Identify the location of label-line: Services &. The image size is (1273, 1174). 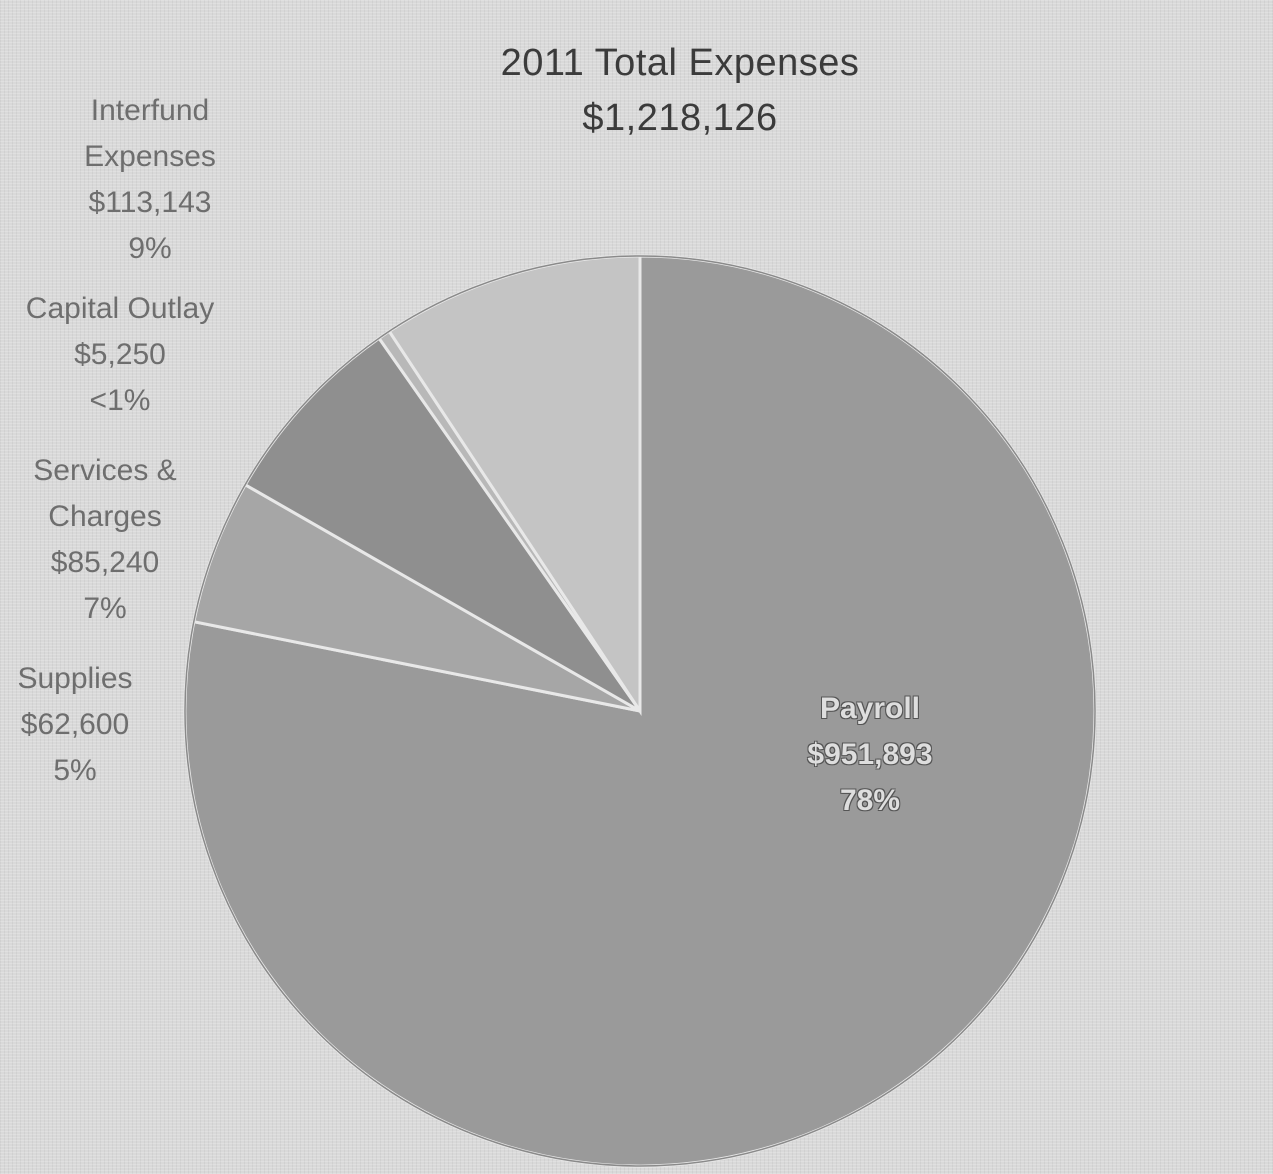
(105, 470).